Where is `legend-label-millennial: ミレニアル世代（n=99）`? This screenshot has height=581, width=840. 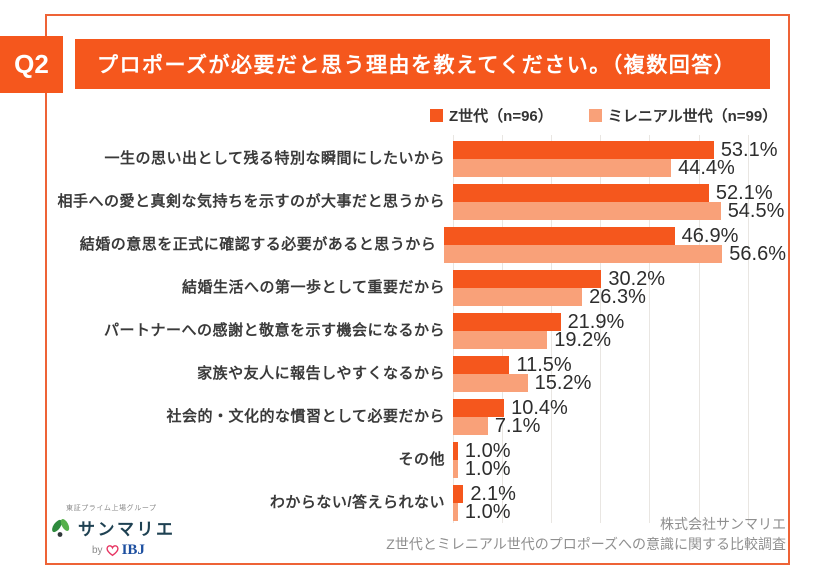 legend-label-millennial: ミレニアル世代（n=99） is located at coordinates (692, 116).